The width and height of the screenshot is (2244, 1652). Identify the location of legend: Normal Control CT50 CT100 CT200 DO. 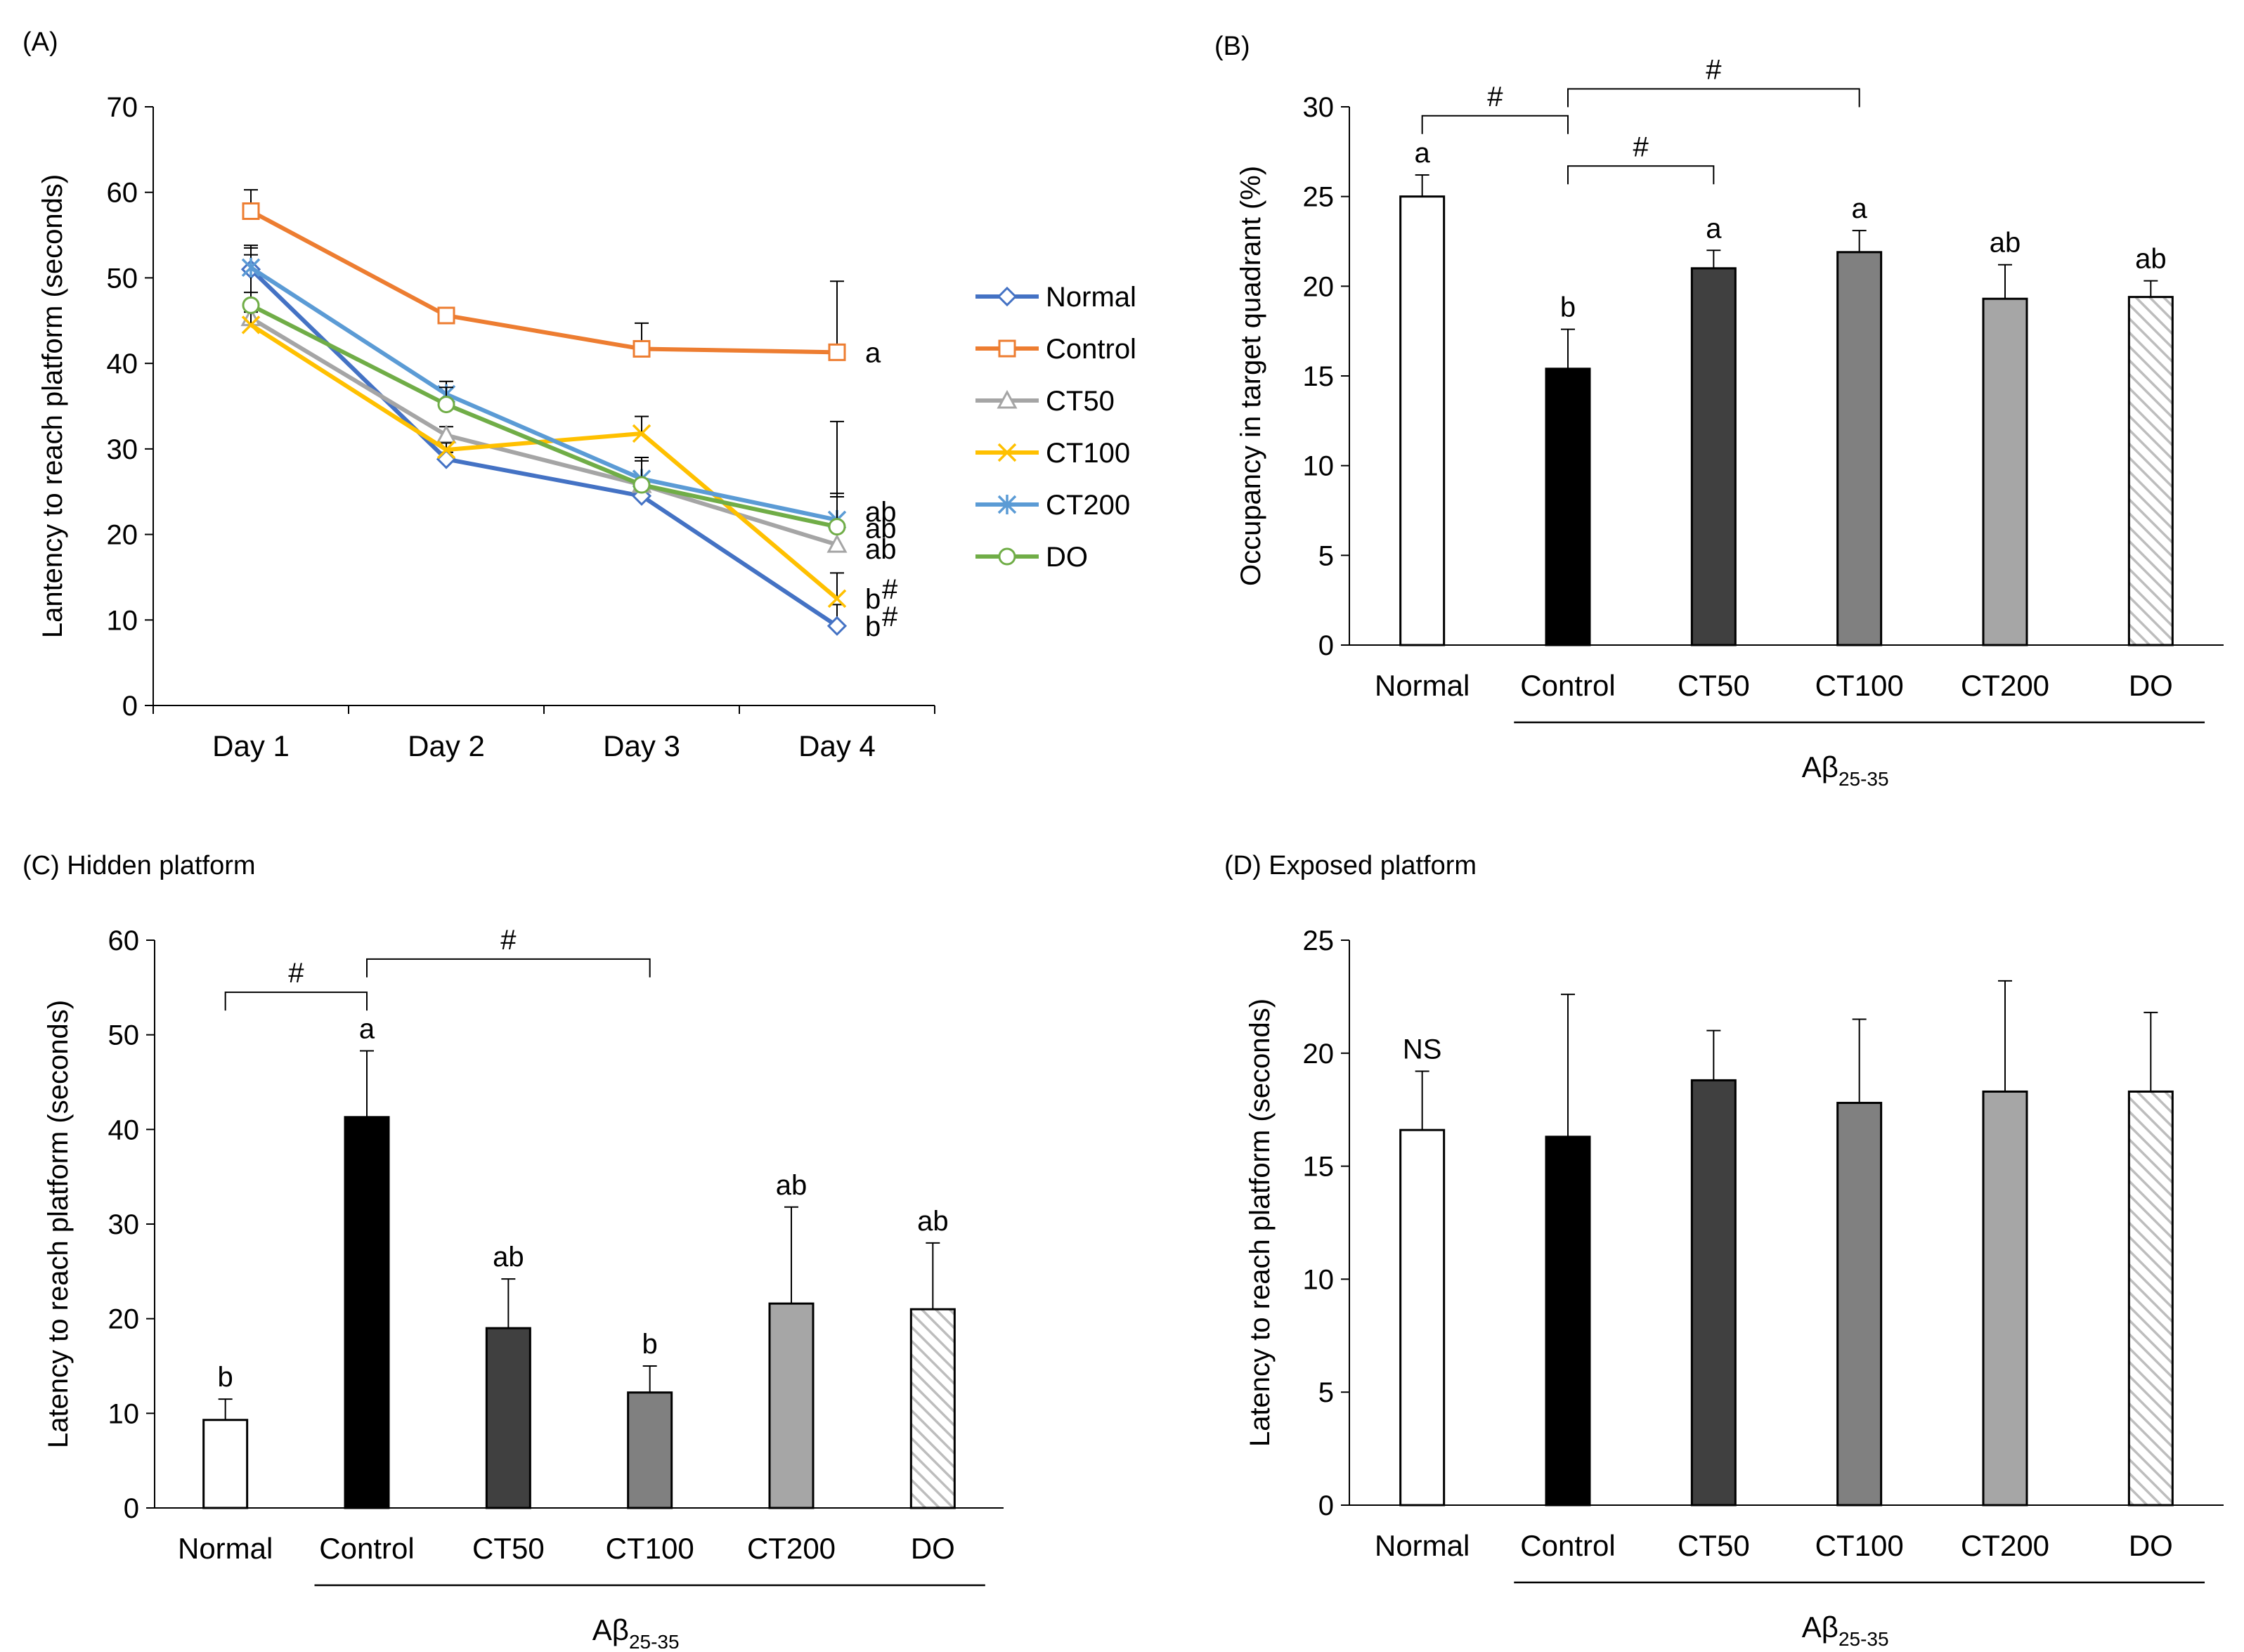
(1055, 427).